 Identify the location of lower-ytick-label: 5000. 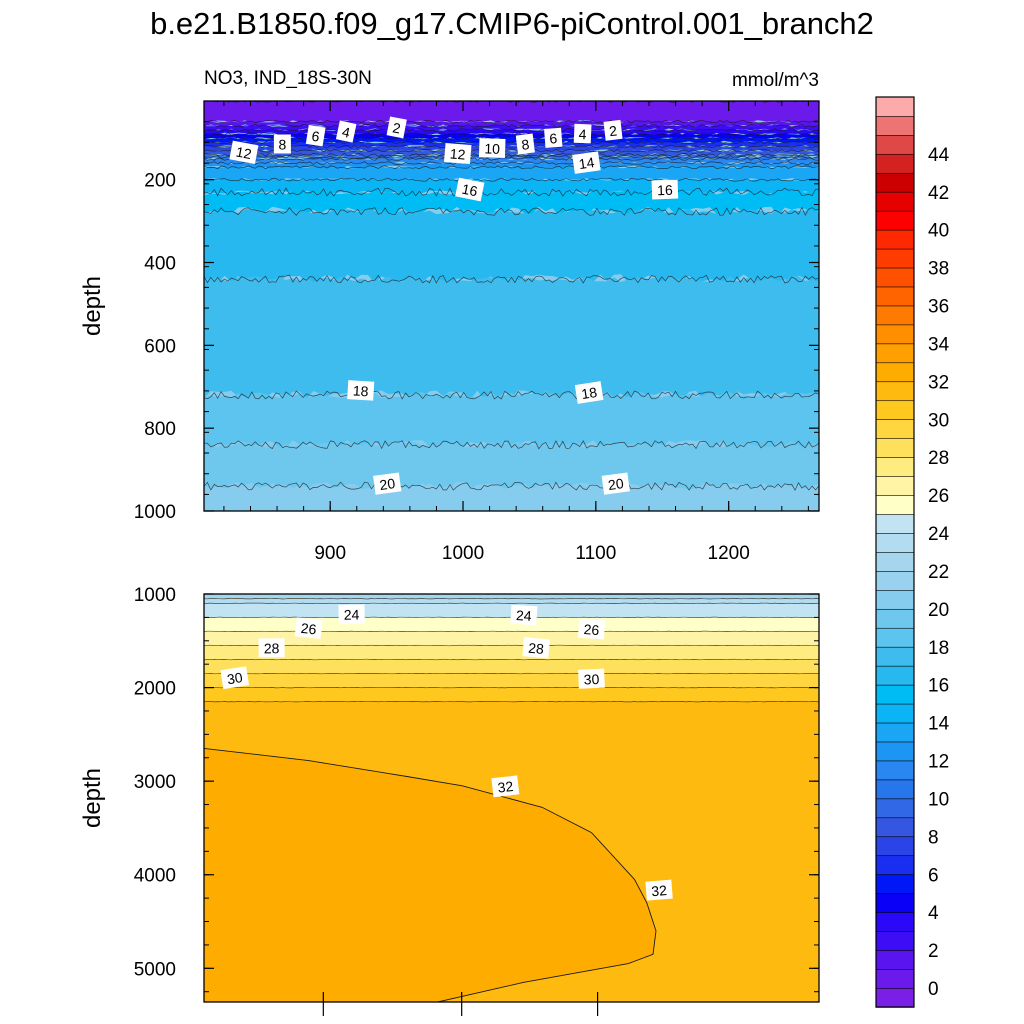
(155, 969).